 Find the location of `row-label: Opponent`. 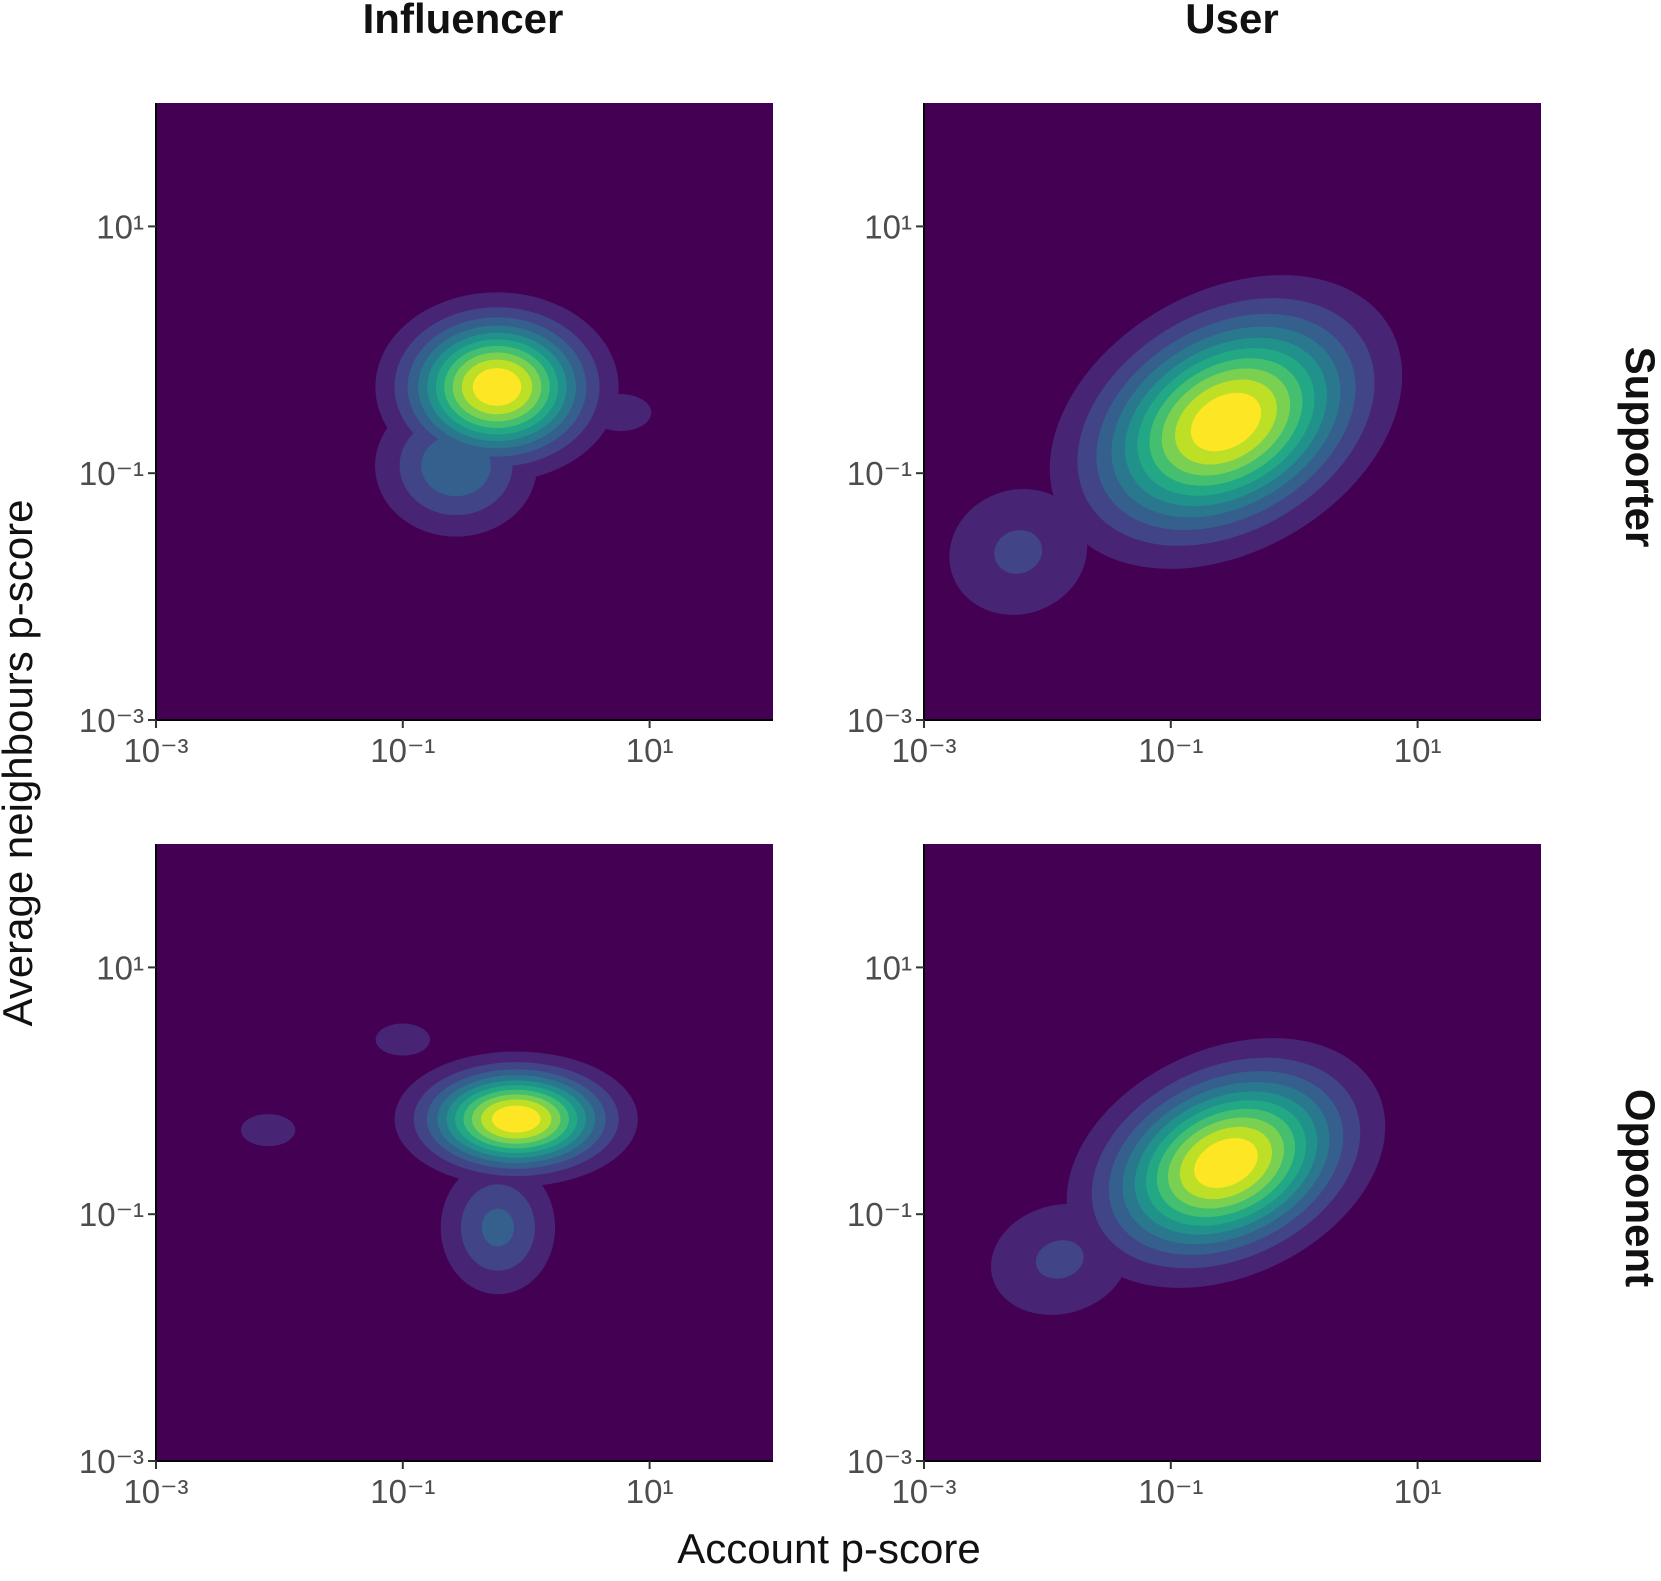

row-label: Opponent is located at coordinates (1639, 1188).